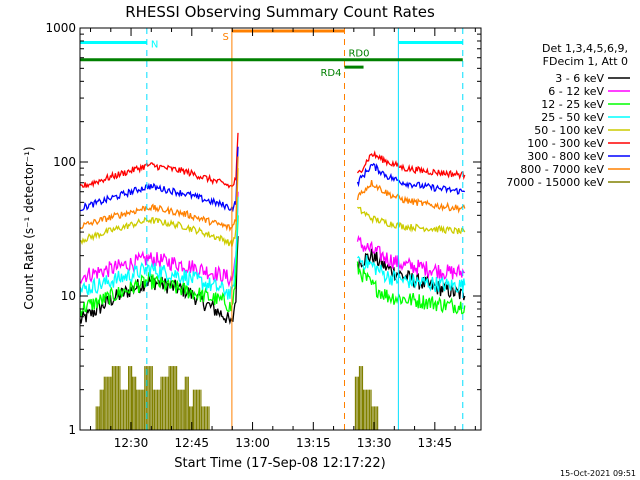  Describe the element at coordinates (565, 156) in the screenshot. I see `legend-label-300-800-kev: 300 - 800 keV` at that location.